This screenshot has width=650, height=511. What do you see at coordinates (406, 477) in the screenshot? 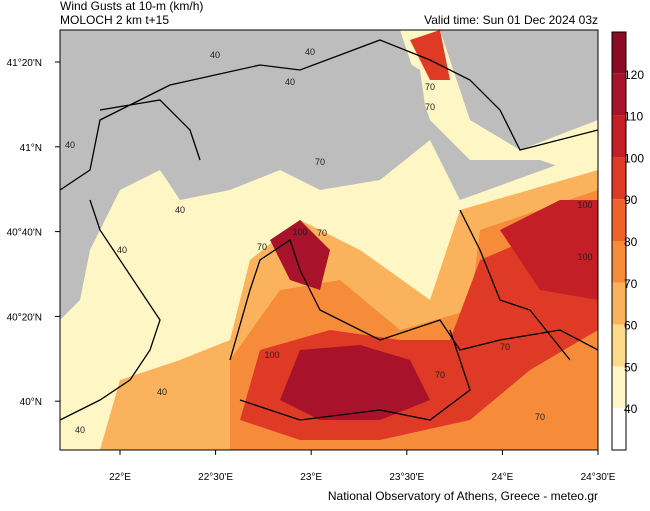
I see `x-tick-label: 23°30'E` at bounding box center [406, 477].